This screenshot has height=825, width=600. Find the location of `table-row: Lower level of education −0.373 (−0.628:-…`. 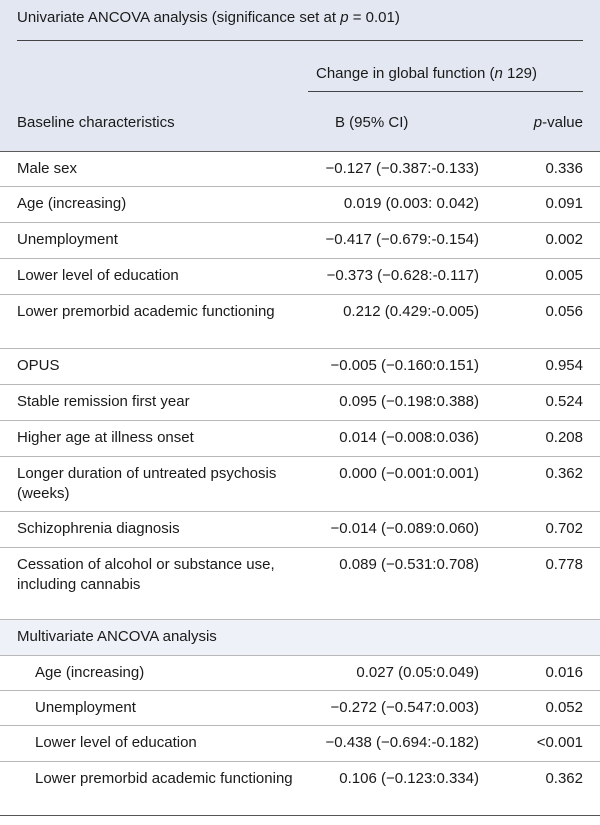

table-row: Lower level of education −0.373 (−0.628:-… is located at coordinates (300, 277).